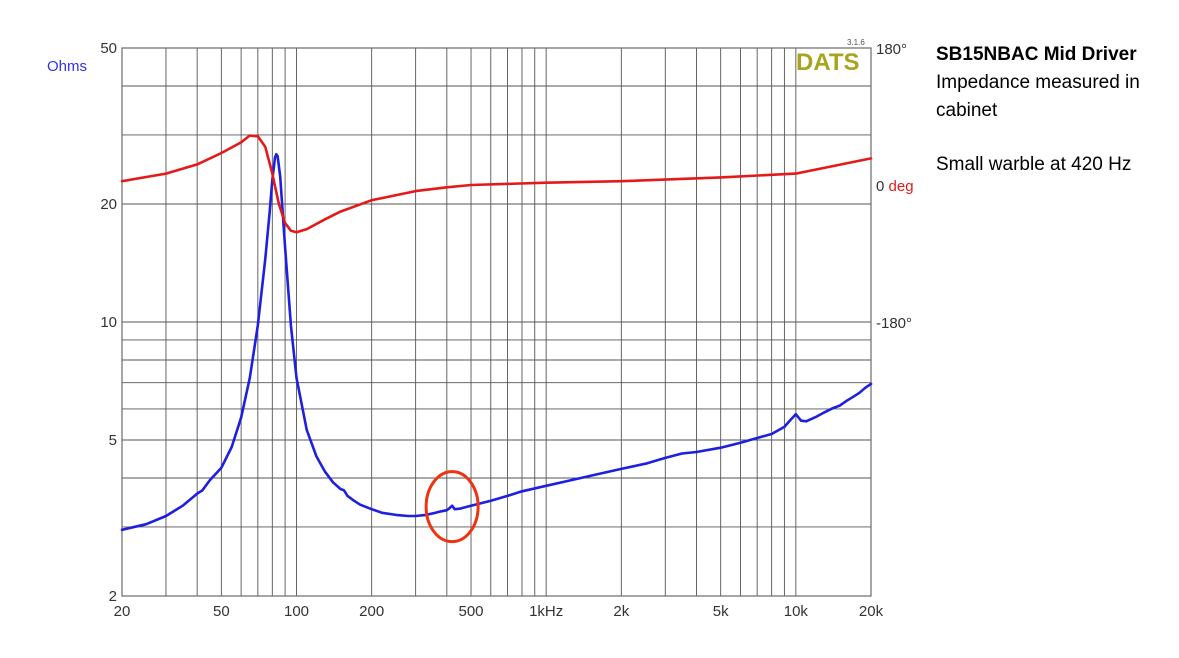 This screenshot has width=1179, height=658. Describe the element at coordinates (891, 49) in the screenshot. I see `y-right-tick-label: 180°` at that location.